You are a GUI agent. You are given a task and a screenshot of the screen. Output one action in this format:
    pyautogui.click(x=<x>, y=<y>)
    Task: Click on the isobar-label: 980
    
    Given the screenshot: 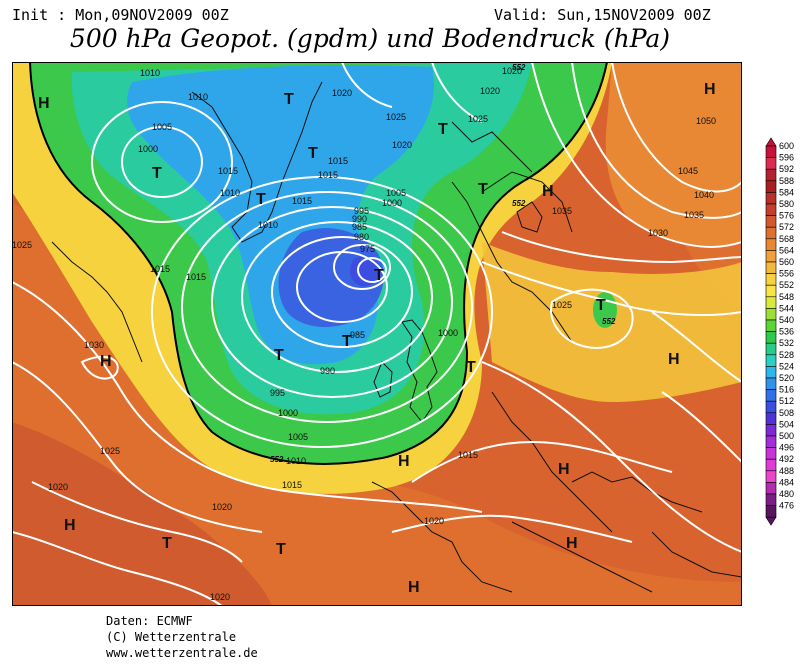 What is the action you would take?
    pyautogui.click(x=361, y=237)
    